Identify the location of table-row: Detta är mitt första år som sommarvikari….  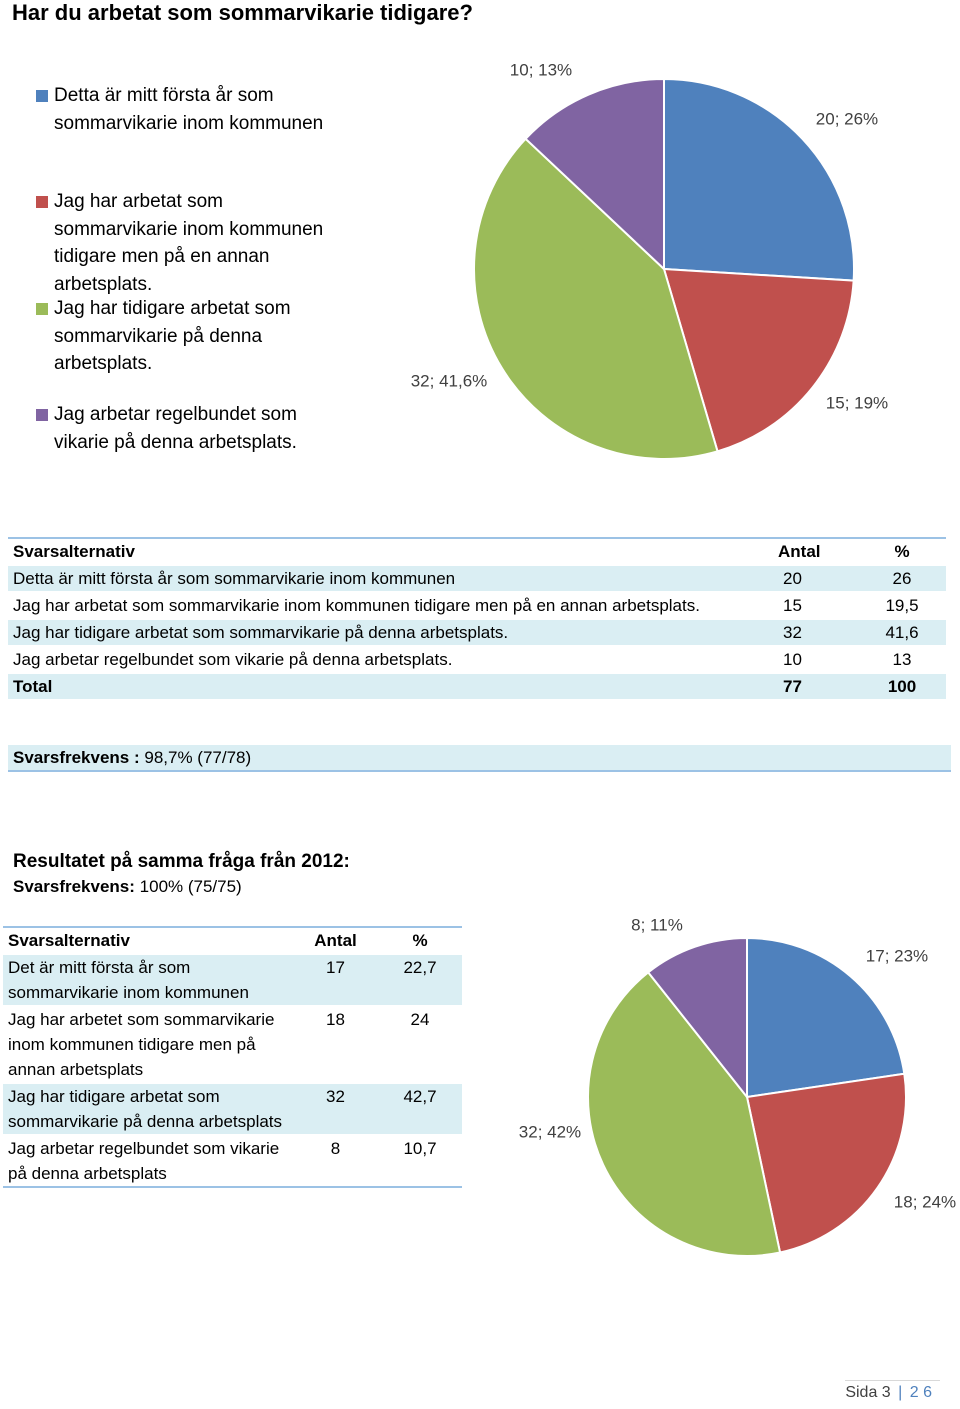
(477, 579).